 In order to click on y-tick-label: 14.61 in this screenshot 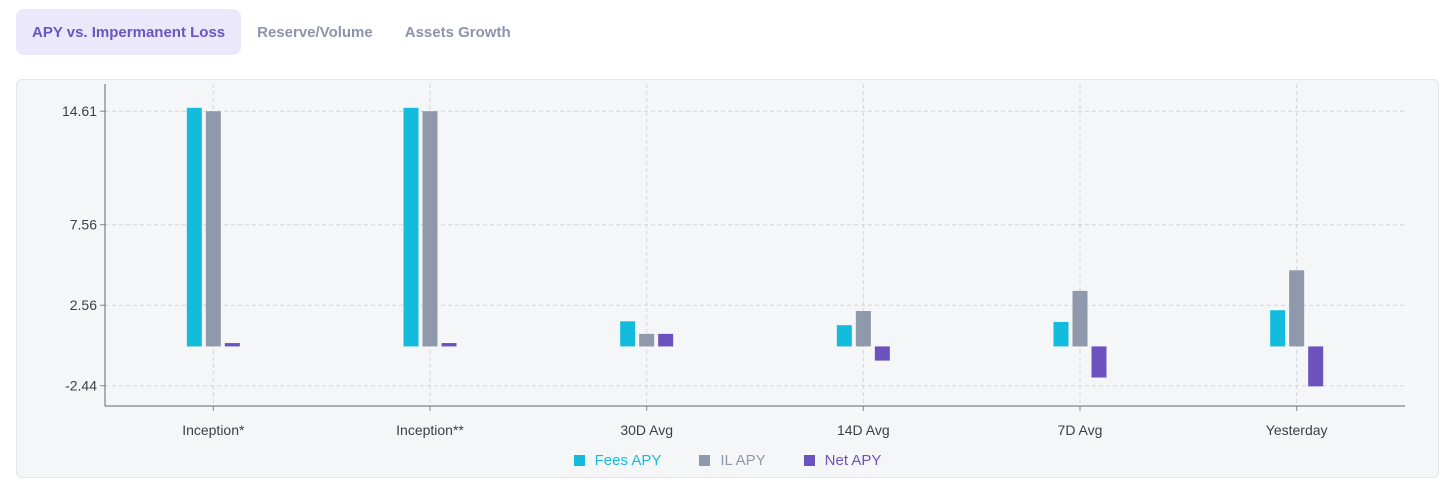, I will do `click(79, 111)`.